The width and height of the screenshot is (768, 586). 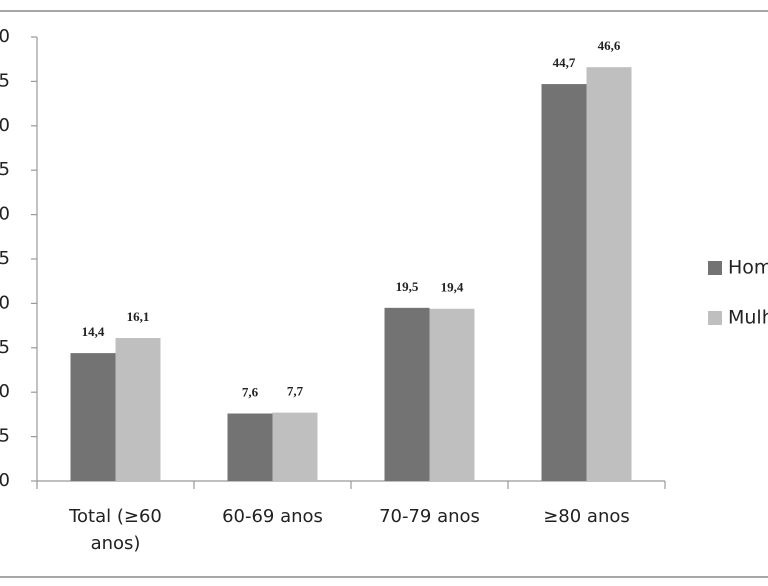 What do you see at coordinates (138, 316) in the screenshot?
I see `value-label: 16,1` at bounding box center [138, 316].